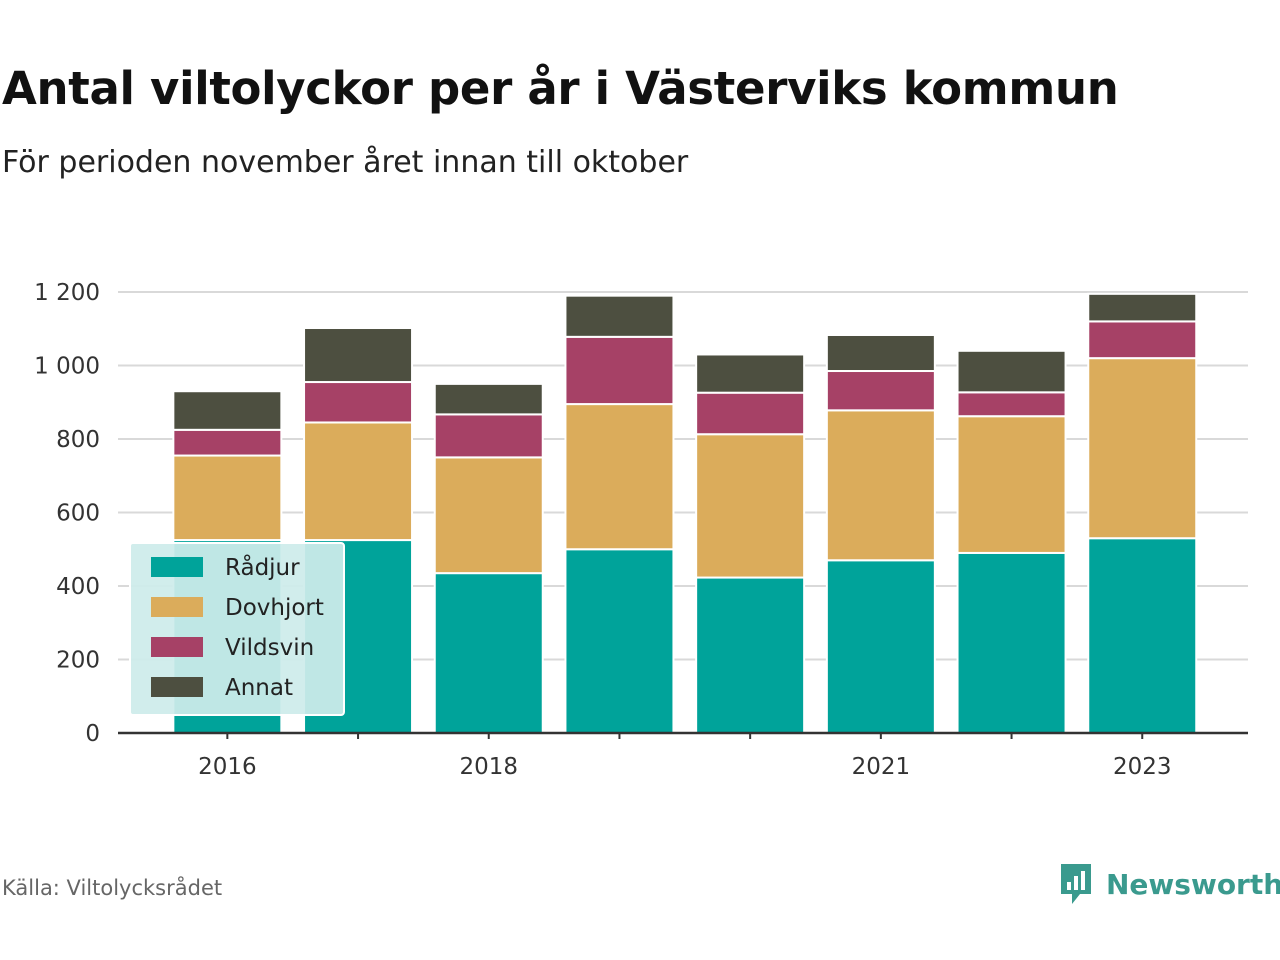  I want to click on y-tick-label: 1 000, so click(67, 367).